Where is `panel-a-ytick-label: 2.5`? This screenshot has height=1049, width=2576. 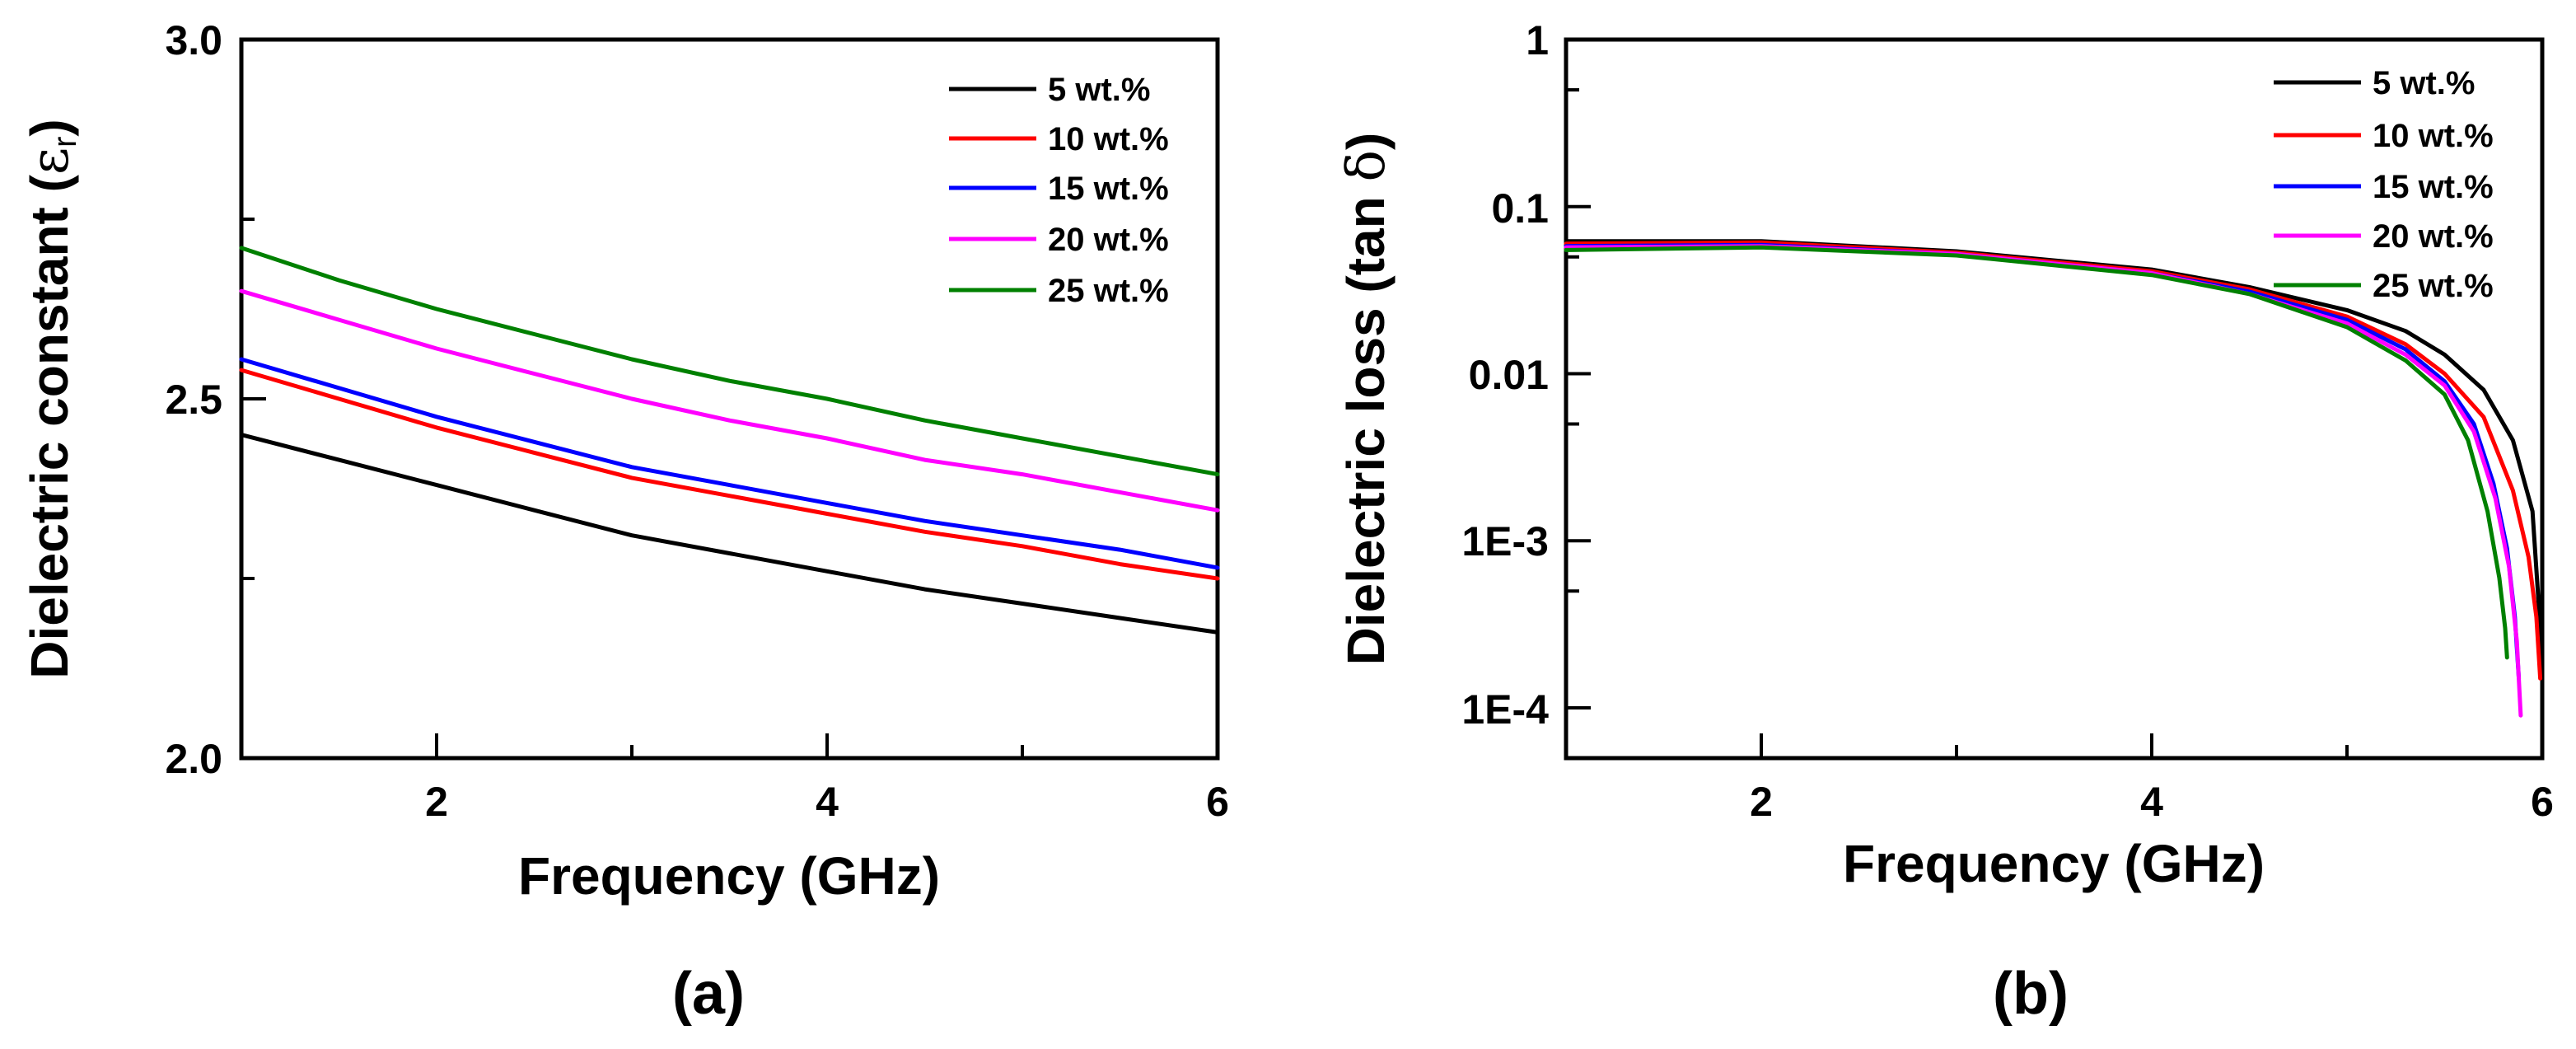
panel-a-ytick-label: 2.5 is located at coordinates (193, 400).